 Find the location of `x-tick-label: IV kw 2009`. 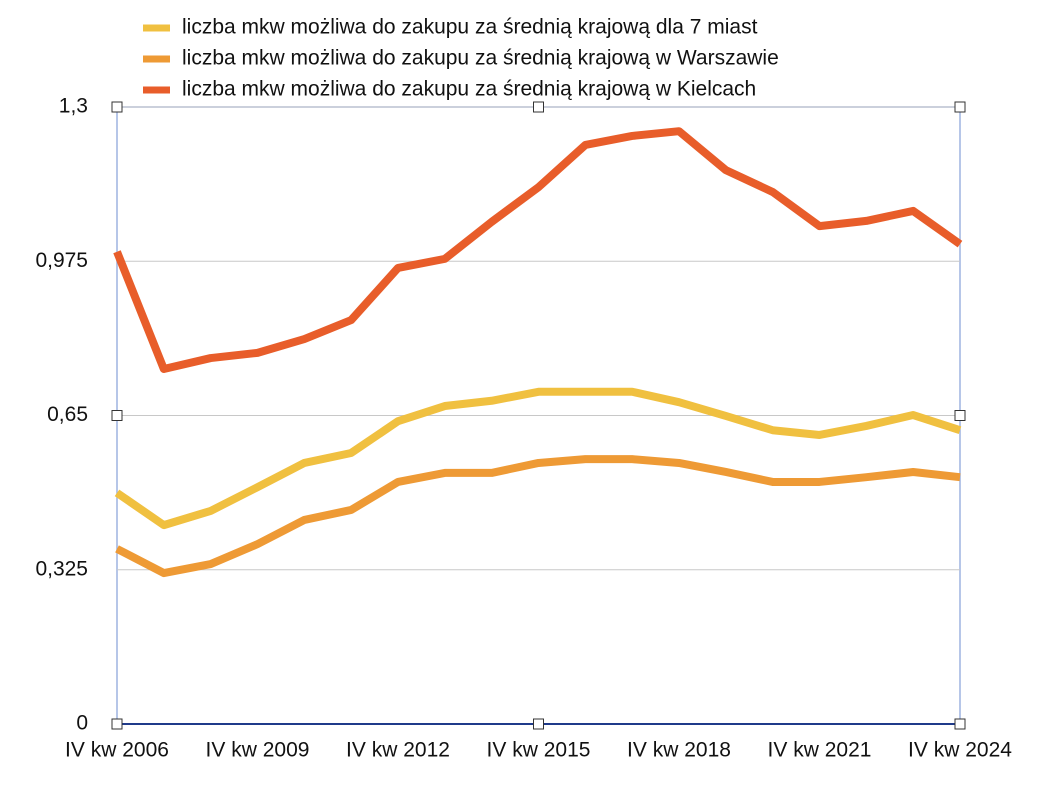

x-tick-label: IV kw 2009 is located at coordinates (258, 750).